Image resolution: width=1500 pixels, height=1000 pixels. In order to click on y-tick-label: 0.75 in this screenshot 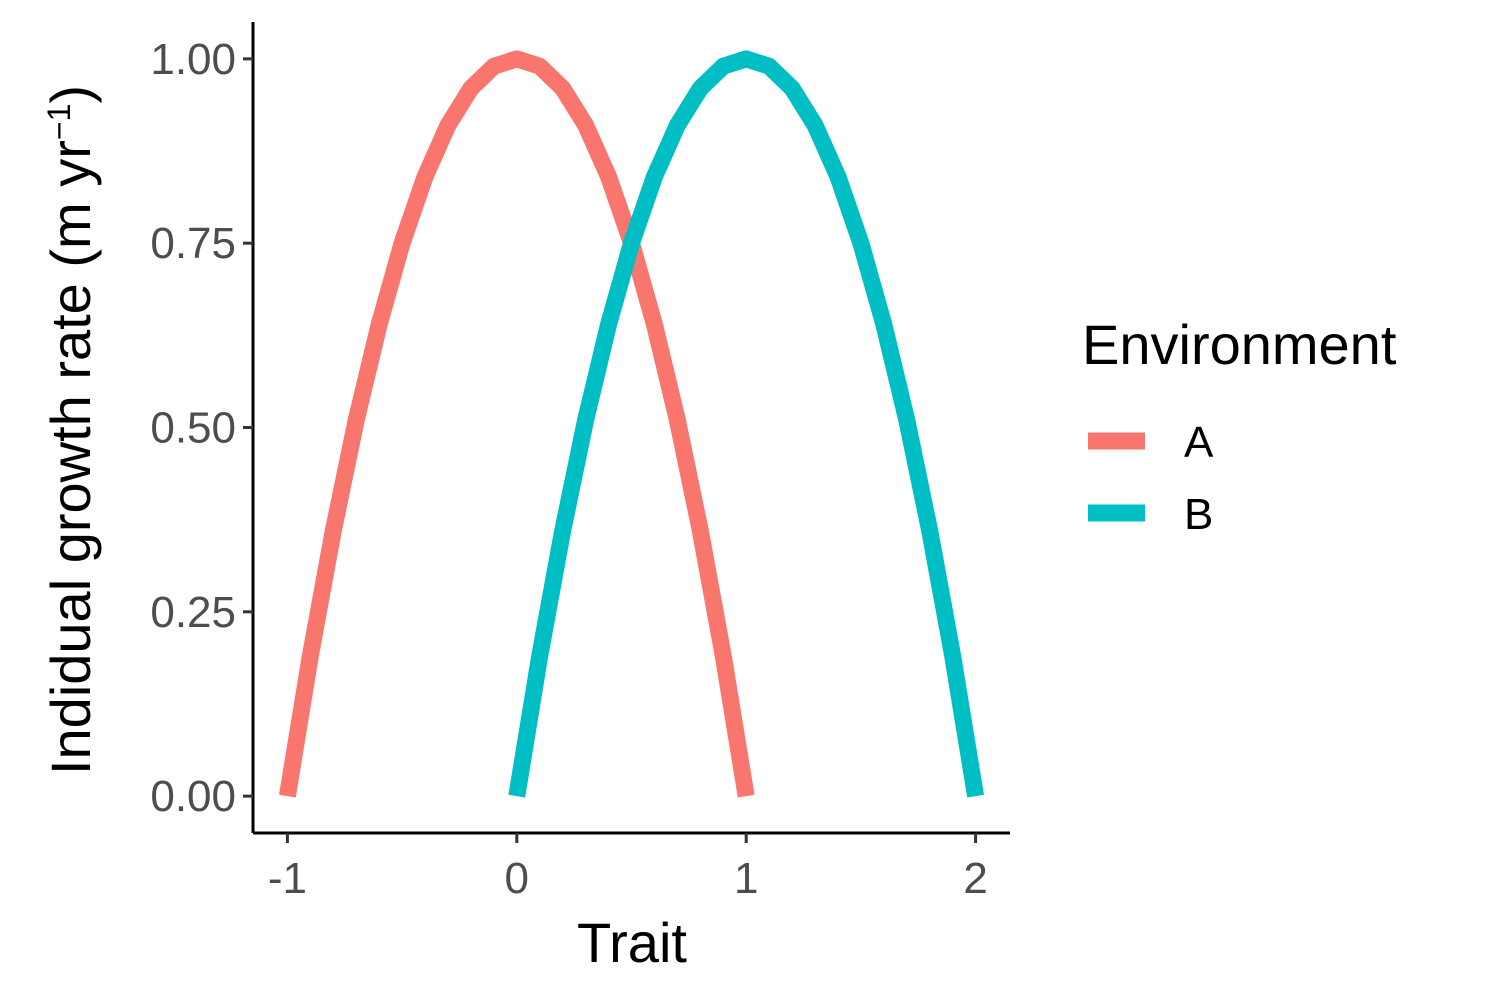, I will do `click(193, 243)`.